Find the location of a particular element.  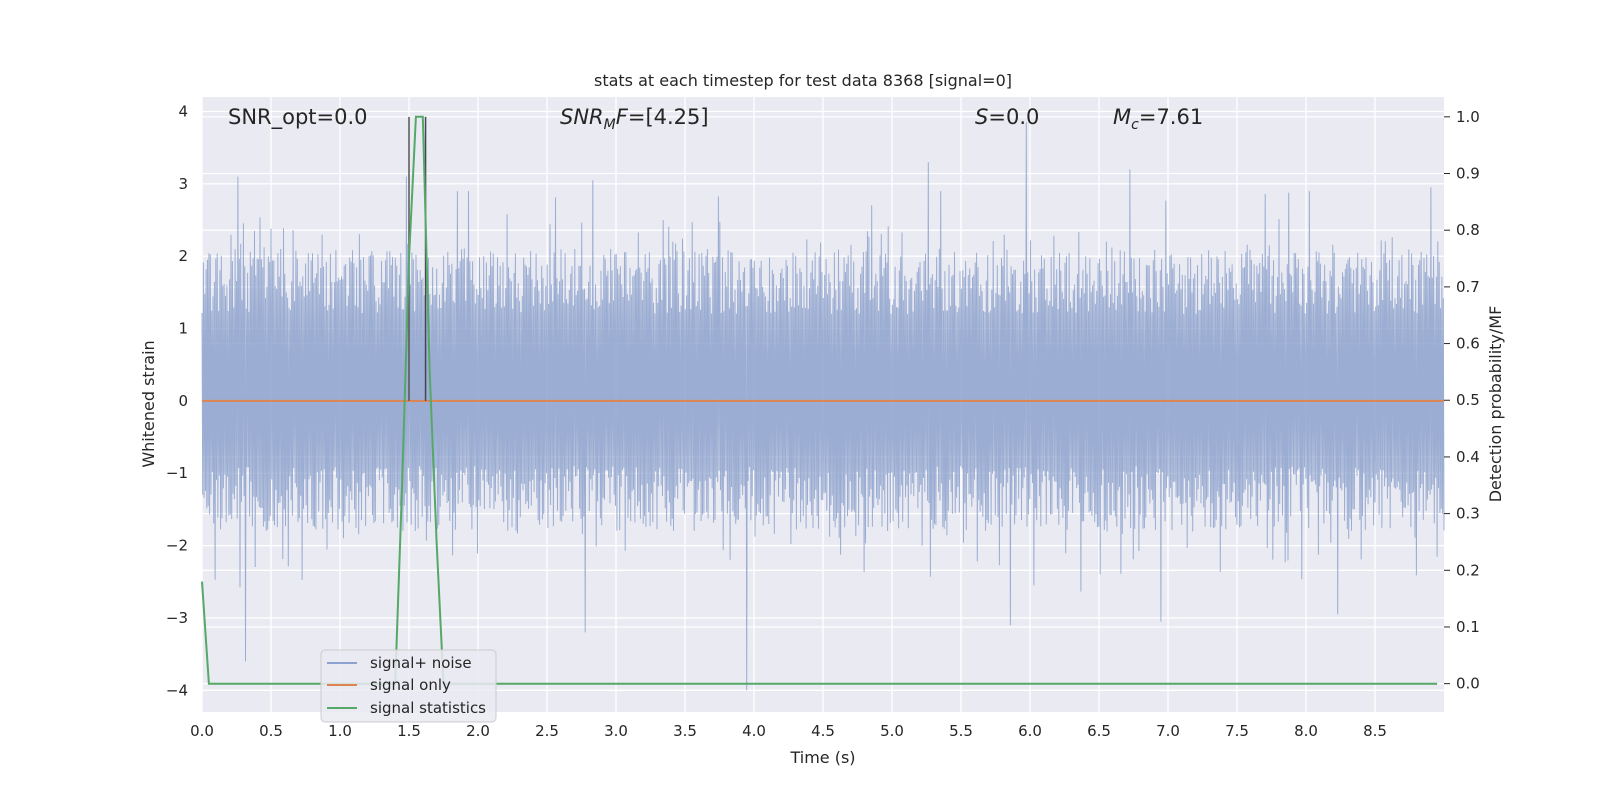

x-tick-label: 2.0 is located at coordinates (478, 731).